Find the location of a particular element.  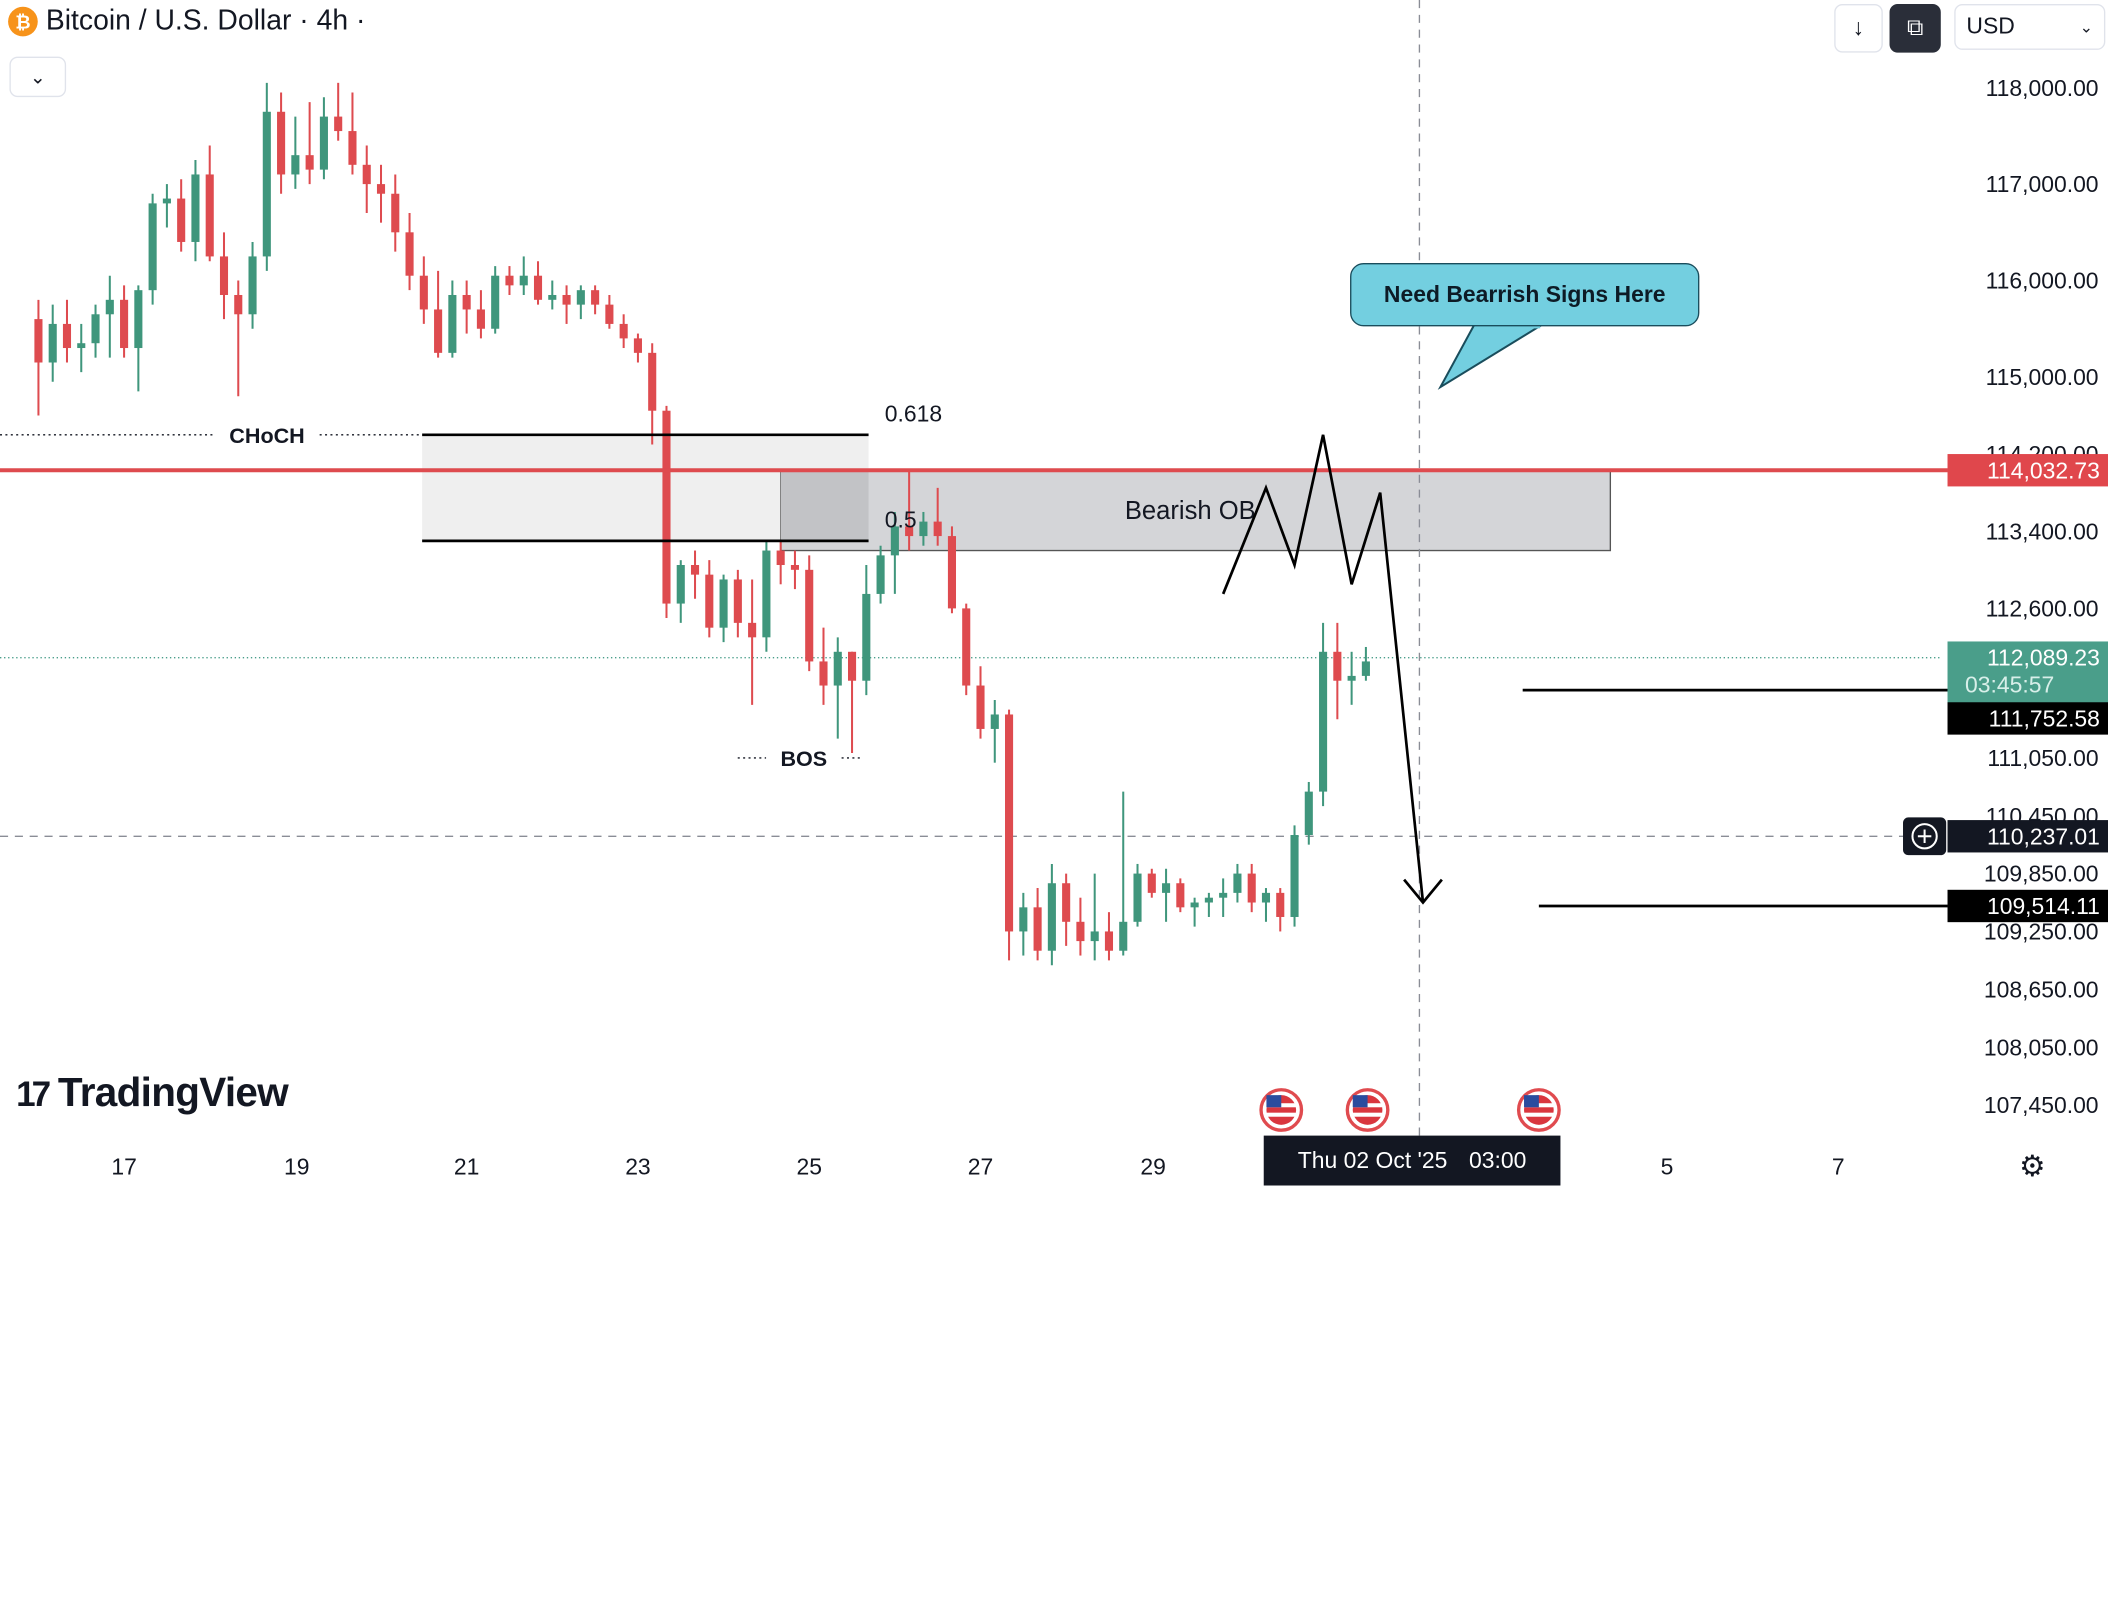

y-axis-tick: 107,450.00 is located at coordinates (2041, 1105).